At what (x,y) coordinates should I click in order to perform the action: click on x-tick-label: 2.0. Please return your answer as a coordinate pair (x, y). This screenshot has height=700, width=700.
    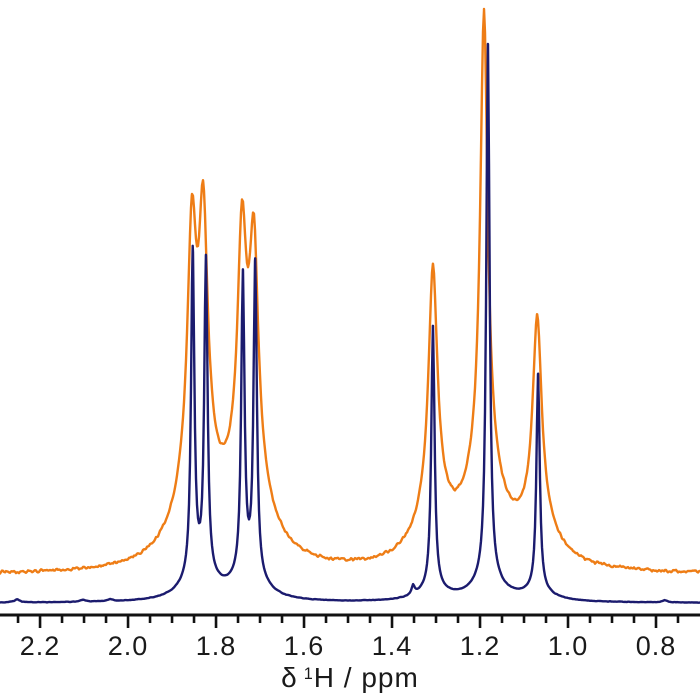
    Looking at the image, I should click on (128, 646).